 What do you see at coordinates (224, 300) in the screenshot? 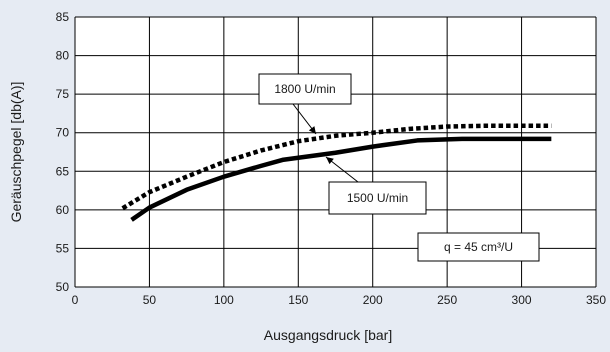
I see `x-tick-label: 100` at bounding box center [224, 300].